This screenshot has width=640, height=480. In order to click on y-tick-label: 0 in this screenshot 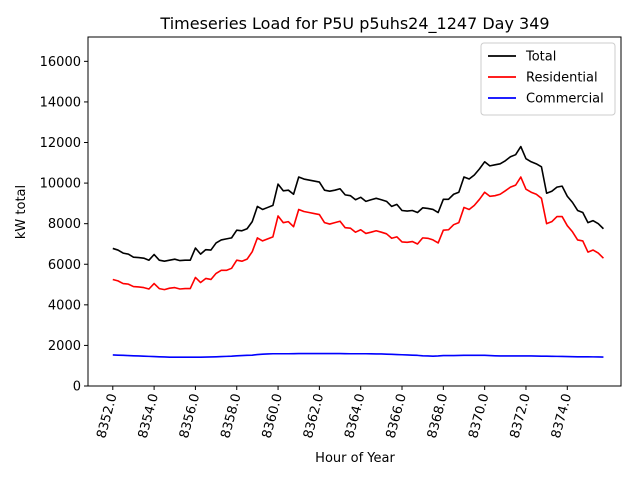, I will do `click(77, 387)`.